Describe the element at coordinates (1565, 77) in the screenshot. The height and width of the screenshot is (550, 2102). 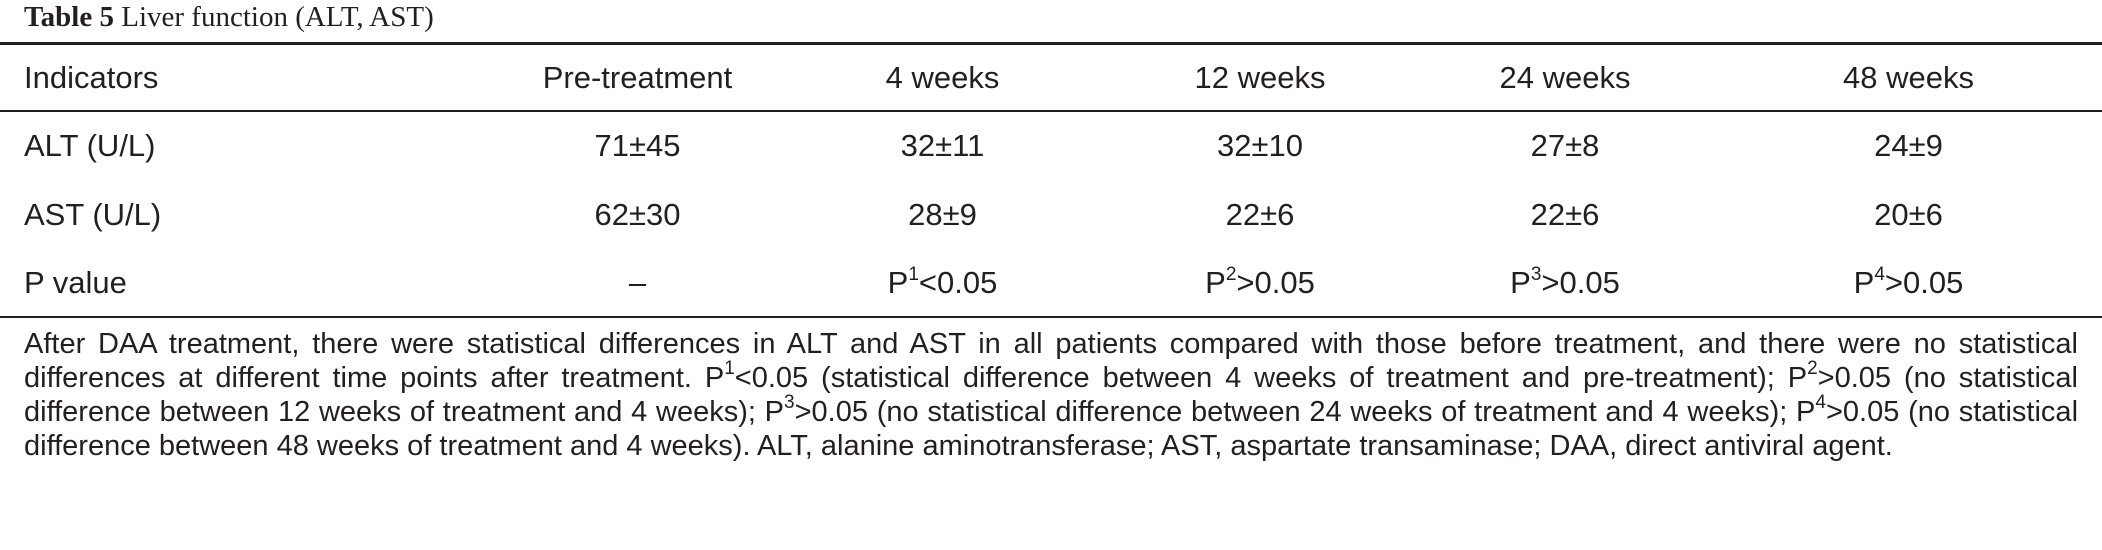
I see `column-header: 24 weeks` at that location.